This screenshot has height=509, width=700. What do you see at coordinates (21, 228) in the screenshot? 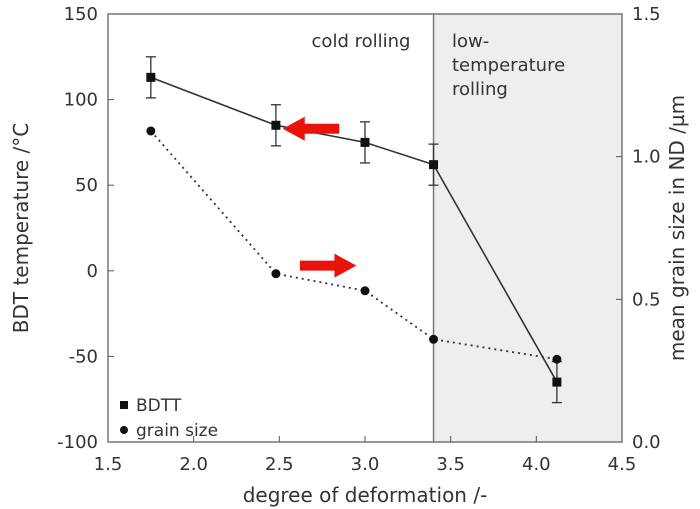
I see `y-left-axis-title: BDT temperature /°C` at bounding box center [21, 228].